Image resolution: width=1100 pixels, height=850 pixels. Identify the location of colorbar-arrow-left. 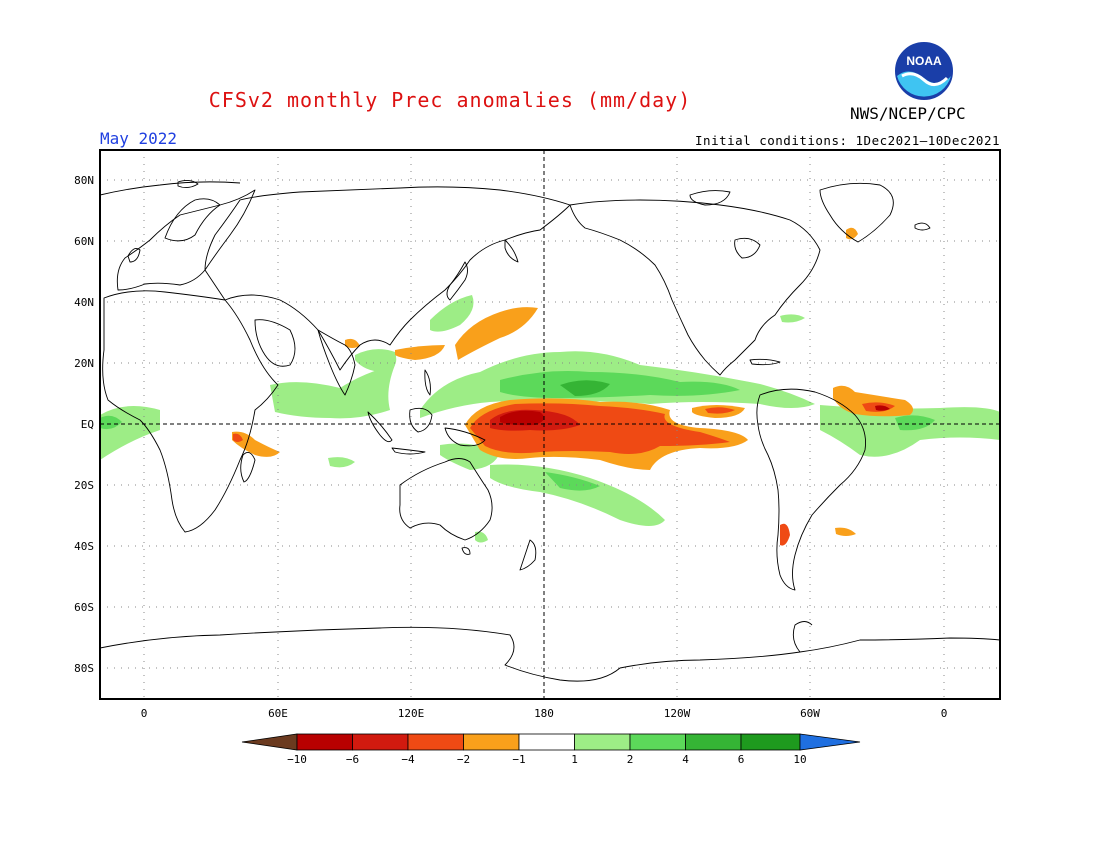
(269, 742).